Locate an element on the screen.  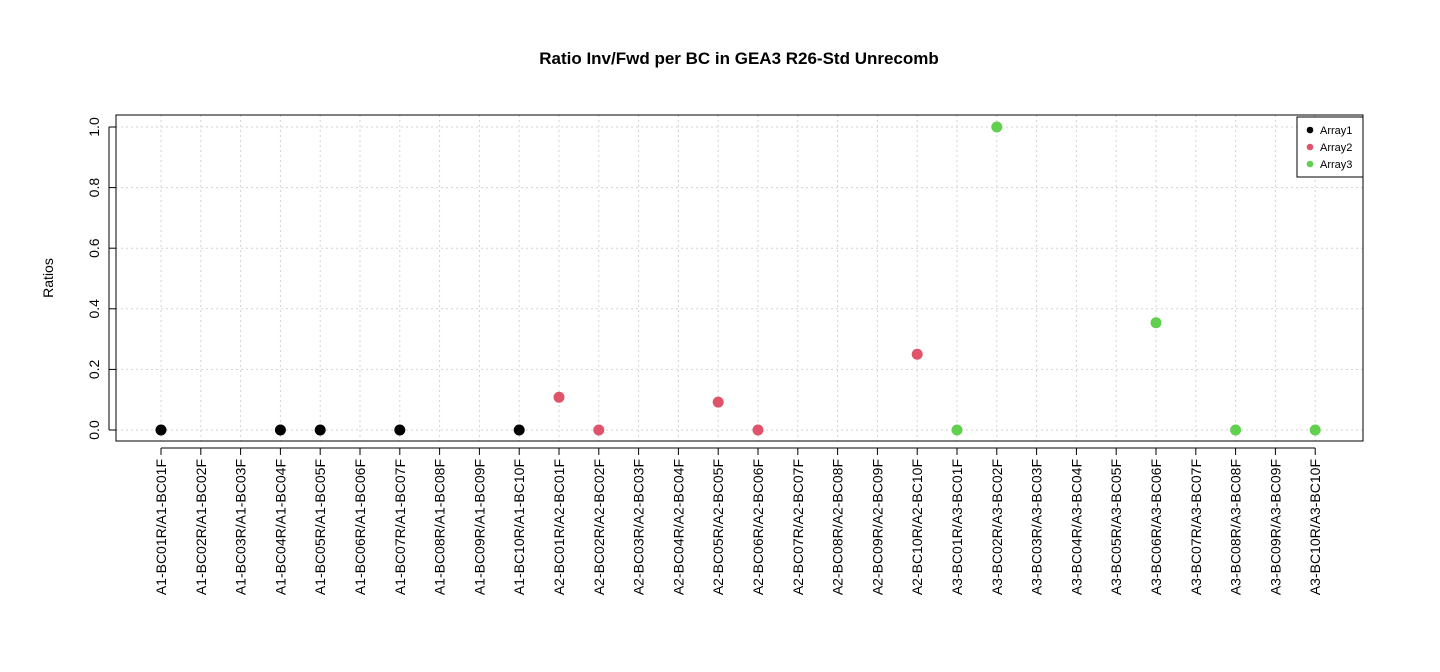
y-tick-label: 0.6 is located at coordinates (94, 248).